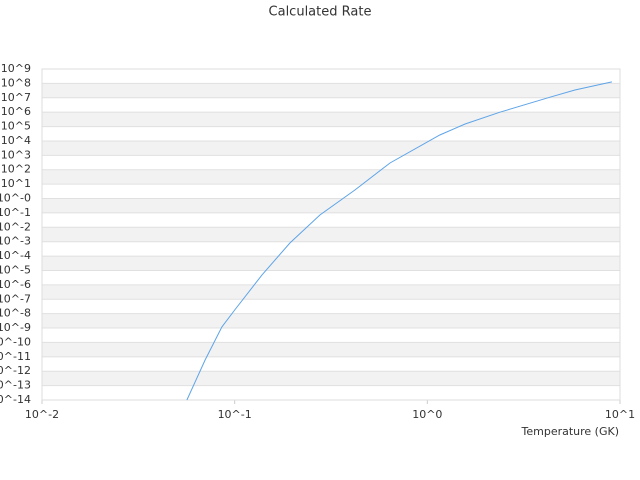 This screenshot has height=480, width=640. I want to click on y-tick-label: 10^4, so click(16, 140).